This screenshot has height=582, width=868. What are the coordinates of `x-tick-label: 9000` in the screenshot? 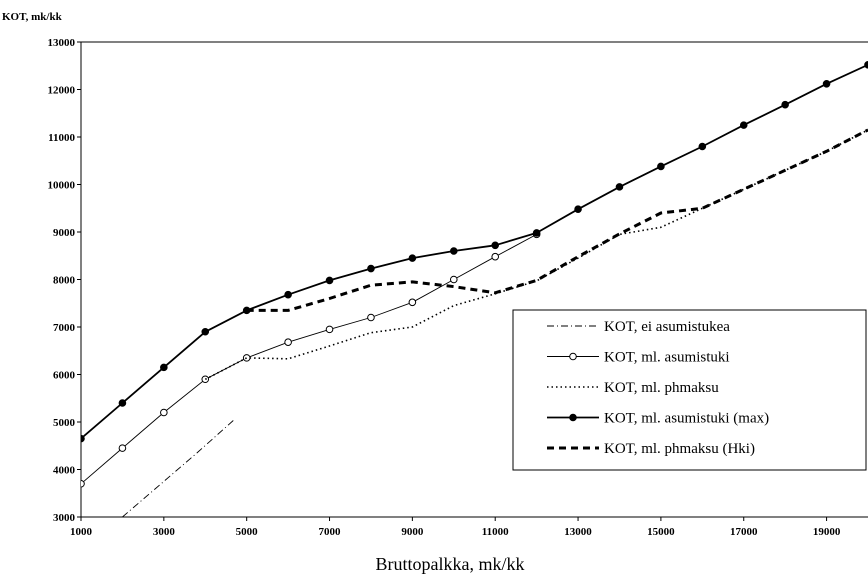 It's located at (412, 532).